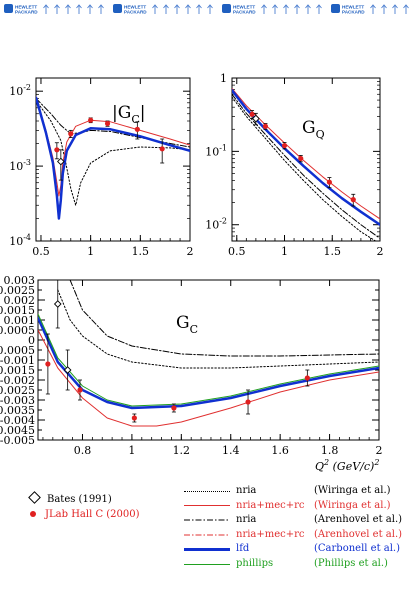 The width and height of the screenshot is (419, 600). Describe the element at coordinates (190, 251) in the screenshot. I see `x-tick-label: 2` at that location.